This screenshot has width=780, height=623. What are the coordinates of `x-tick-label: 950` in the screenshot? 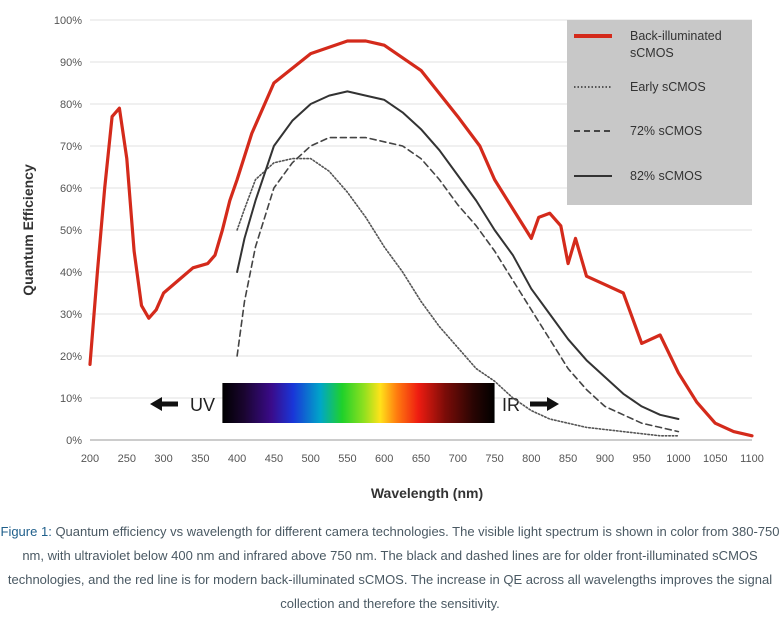 It's located at (641, 459).